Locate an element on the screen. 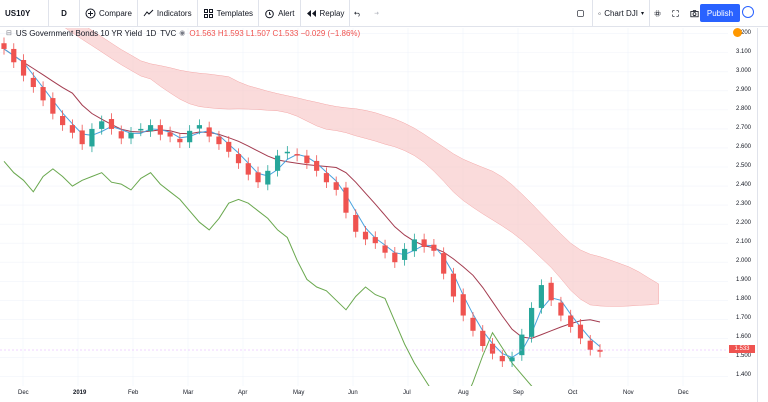  price-tick-label: 2.600 is located at coordinates (744, 146).